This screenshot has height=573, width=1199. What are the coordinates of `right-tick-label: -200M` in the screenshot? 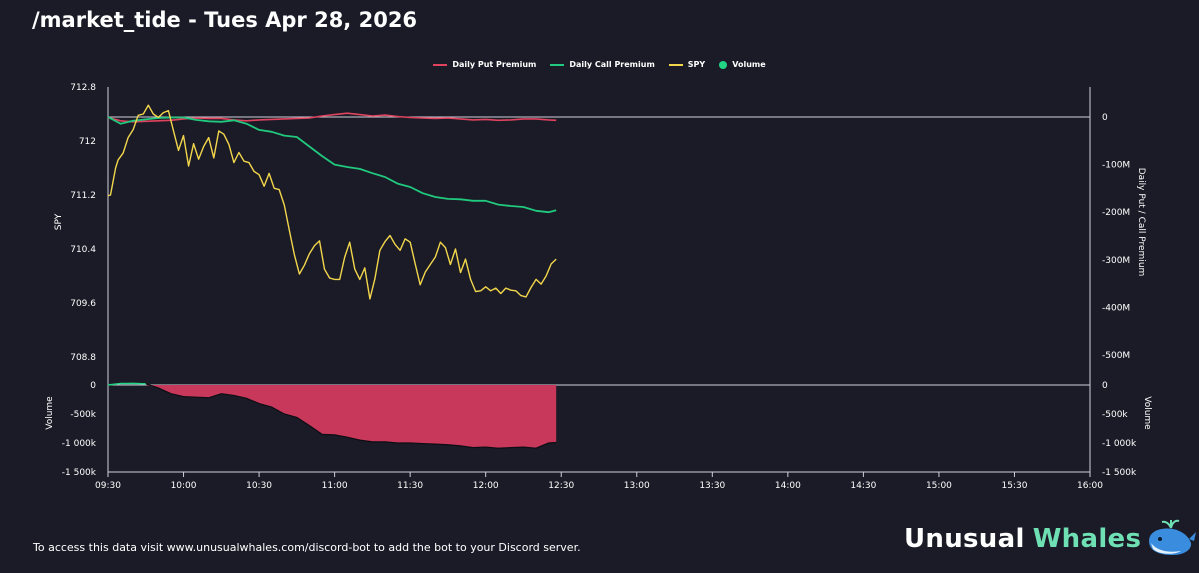 It's located at (1116, 213).